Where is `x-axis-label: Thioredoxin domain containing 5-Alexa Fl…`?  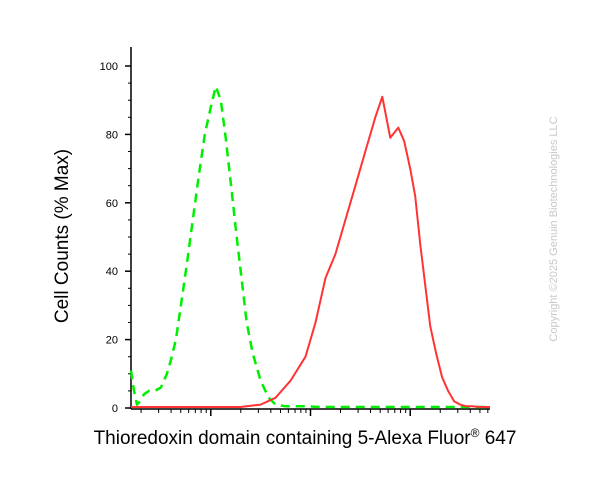 x-axis-label: Thioredoxin domain containing 5-Alexa Fl… is located at coordinates (305, 438).